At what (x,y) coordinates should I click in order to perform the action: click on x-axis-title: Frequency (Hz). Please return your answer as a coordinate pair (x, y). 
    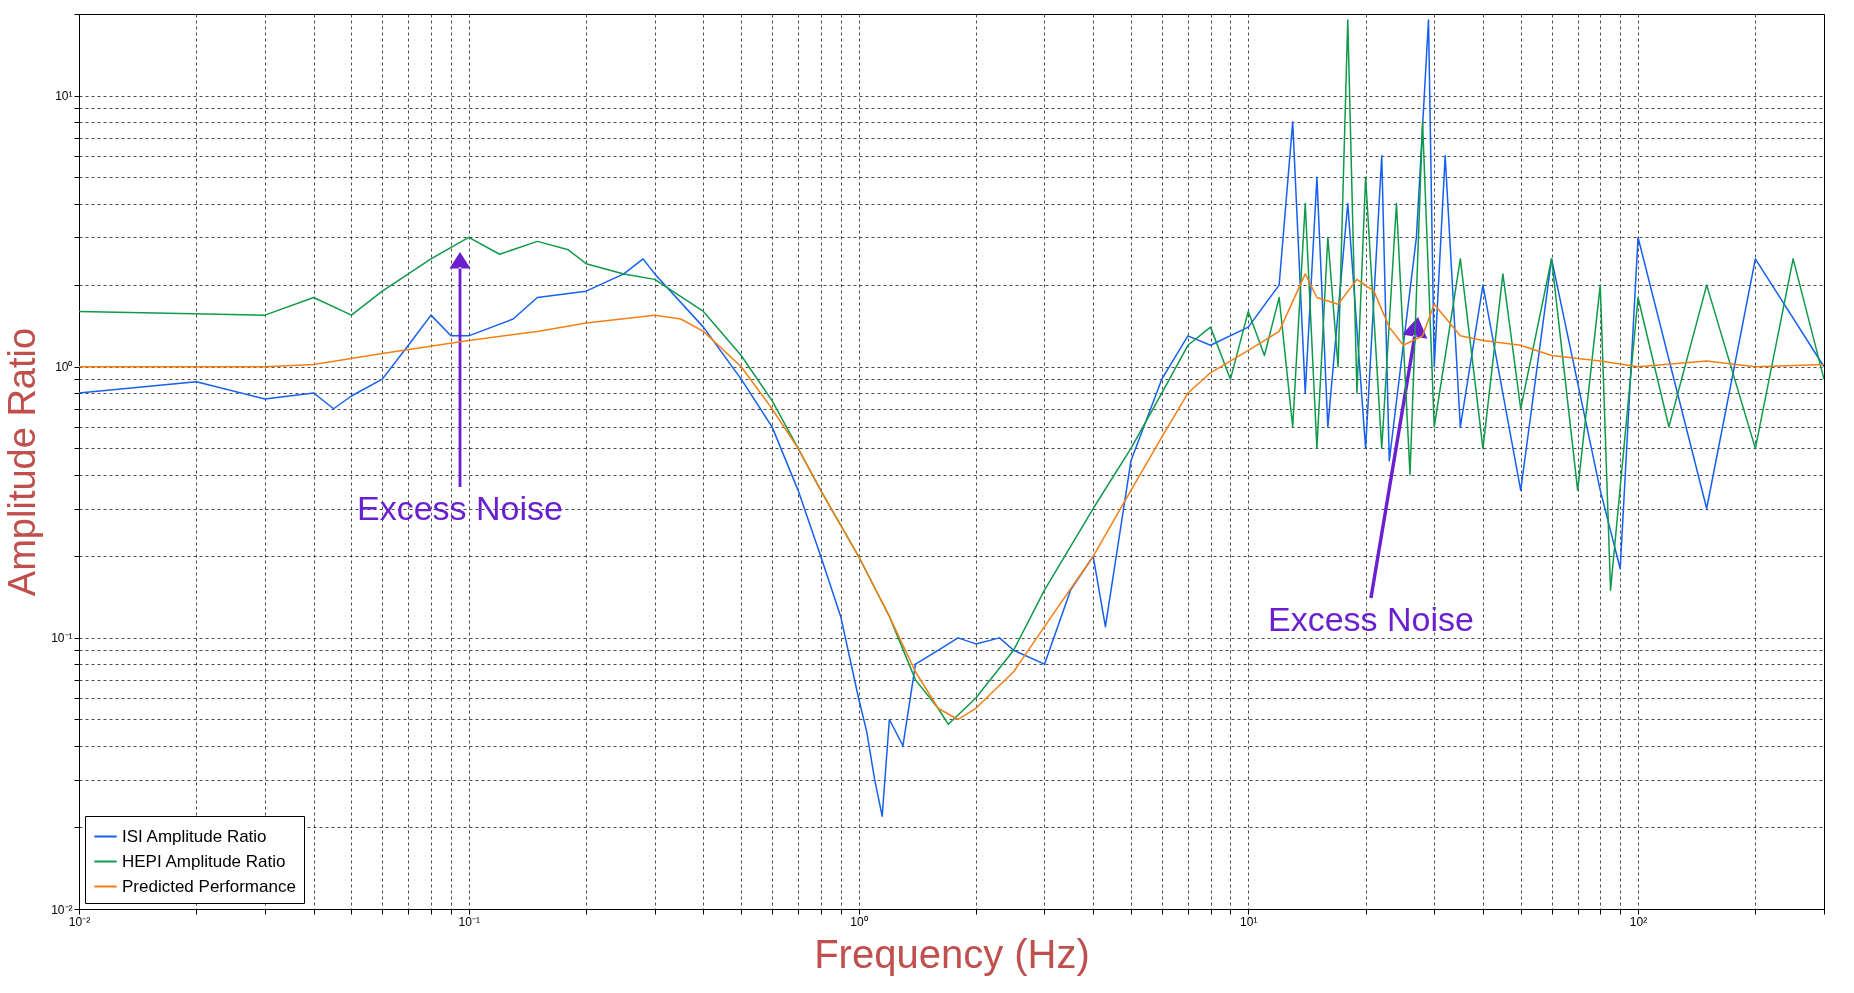
    Looking at the image, I should click on (952, 953).